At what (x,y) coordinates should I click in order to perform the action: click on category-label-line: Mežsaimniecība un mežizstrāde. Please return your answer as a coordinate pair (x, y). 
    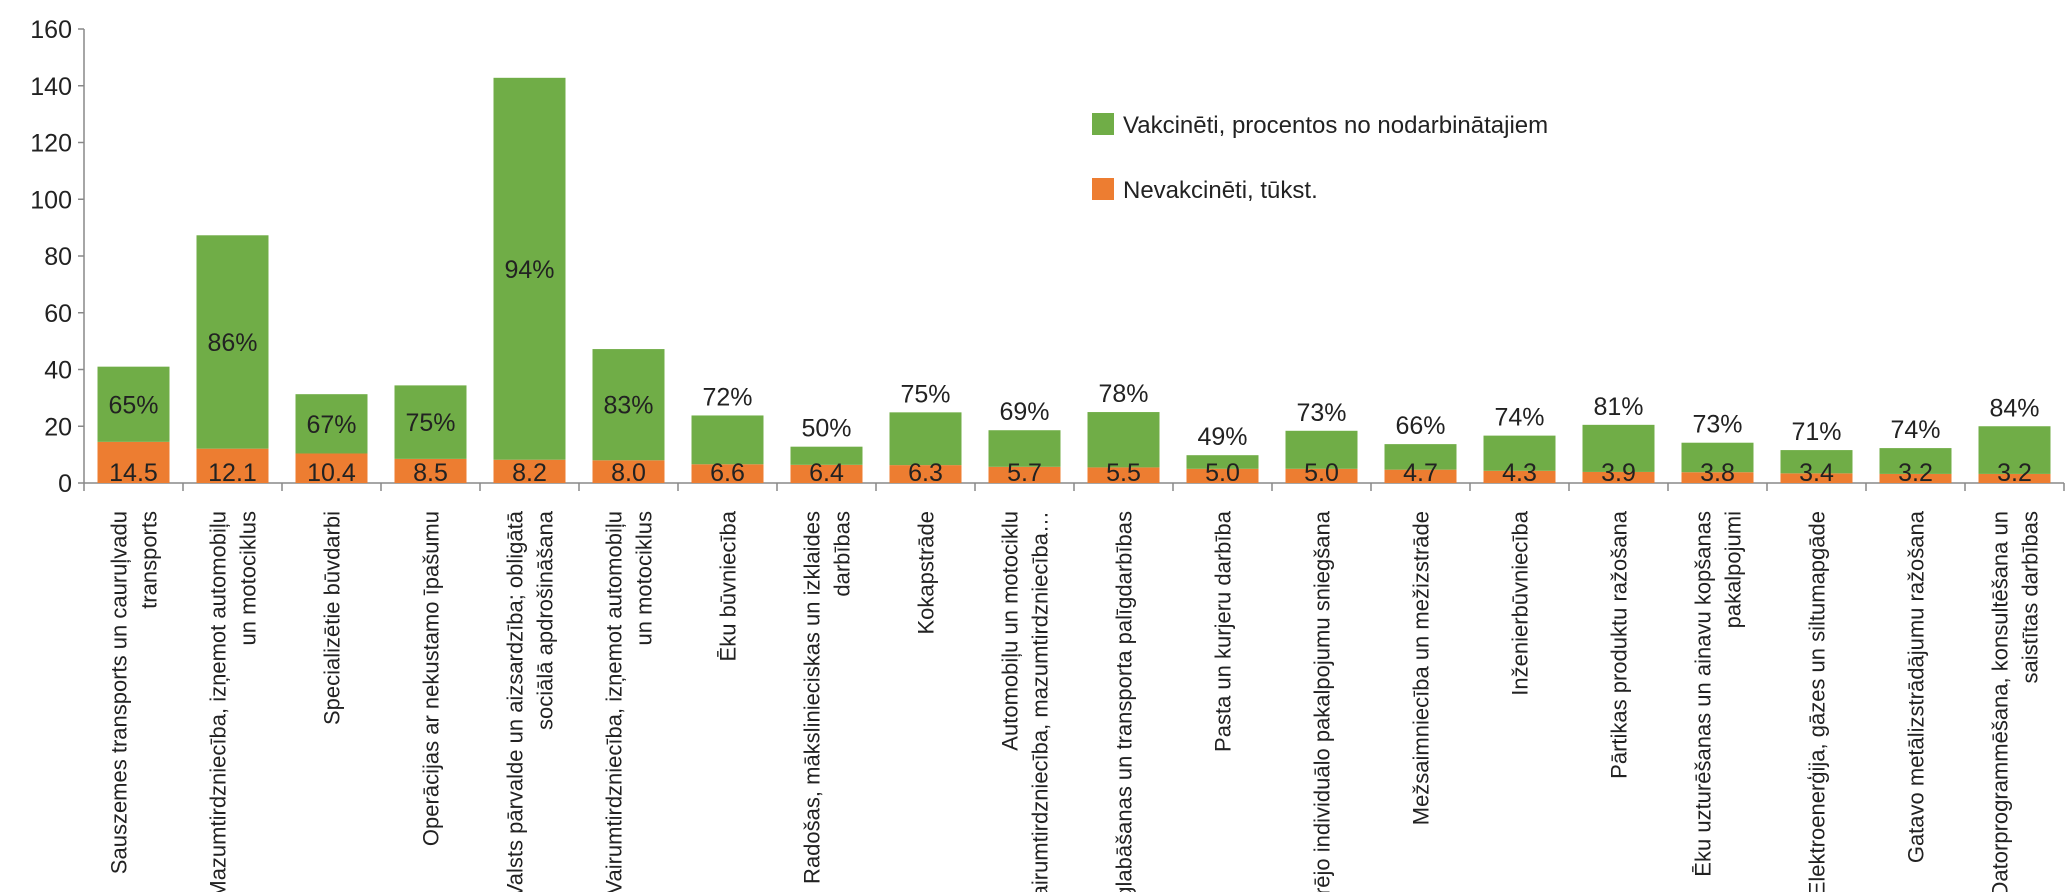
    Looking at the image, I should click on (1421, 668).